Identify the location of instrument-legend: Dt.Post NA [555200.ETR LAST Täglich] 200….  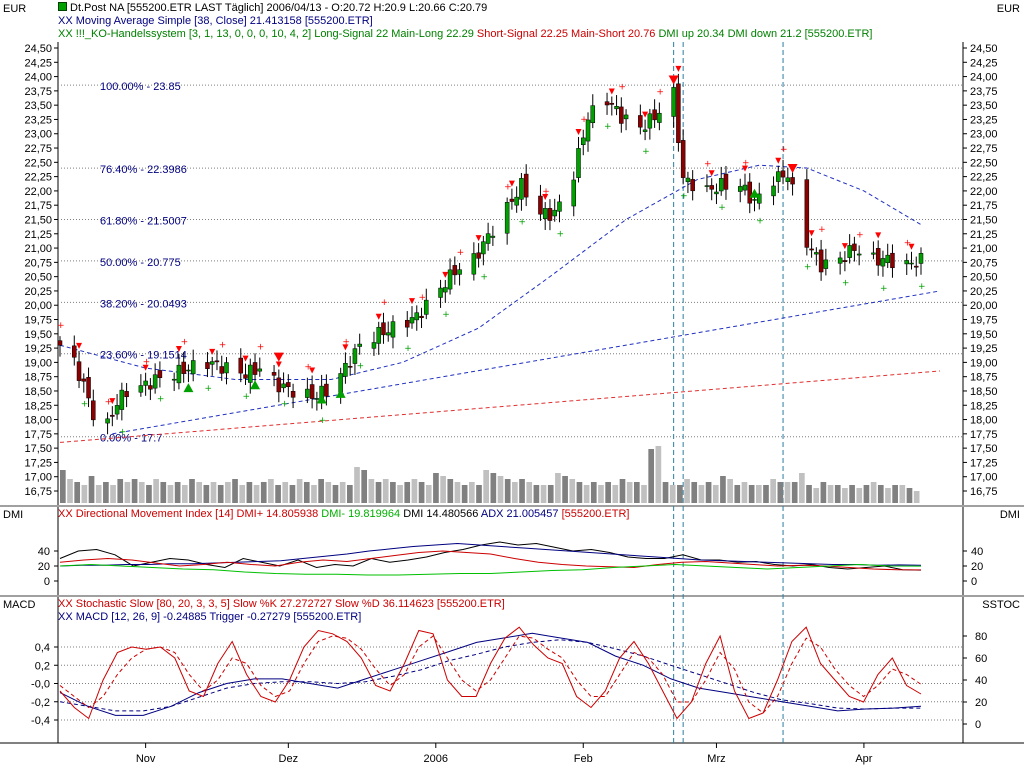
(272, 8).